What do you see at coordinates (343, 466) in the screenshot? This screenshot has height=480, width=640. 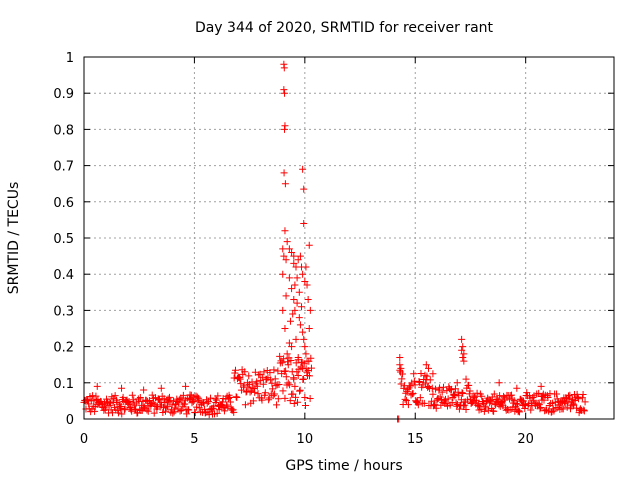 I see `x-axis-title: GPS time / hours` at bounding box center [343, 466].